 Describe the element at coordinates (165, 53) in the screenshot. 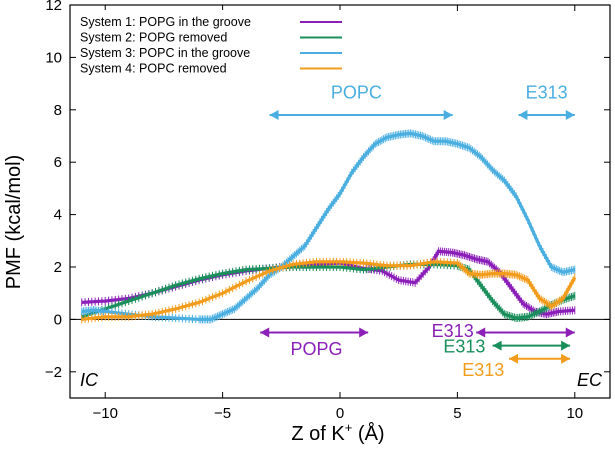

I see `legend-label: System 3: POPC in the groove` at that location.